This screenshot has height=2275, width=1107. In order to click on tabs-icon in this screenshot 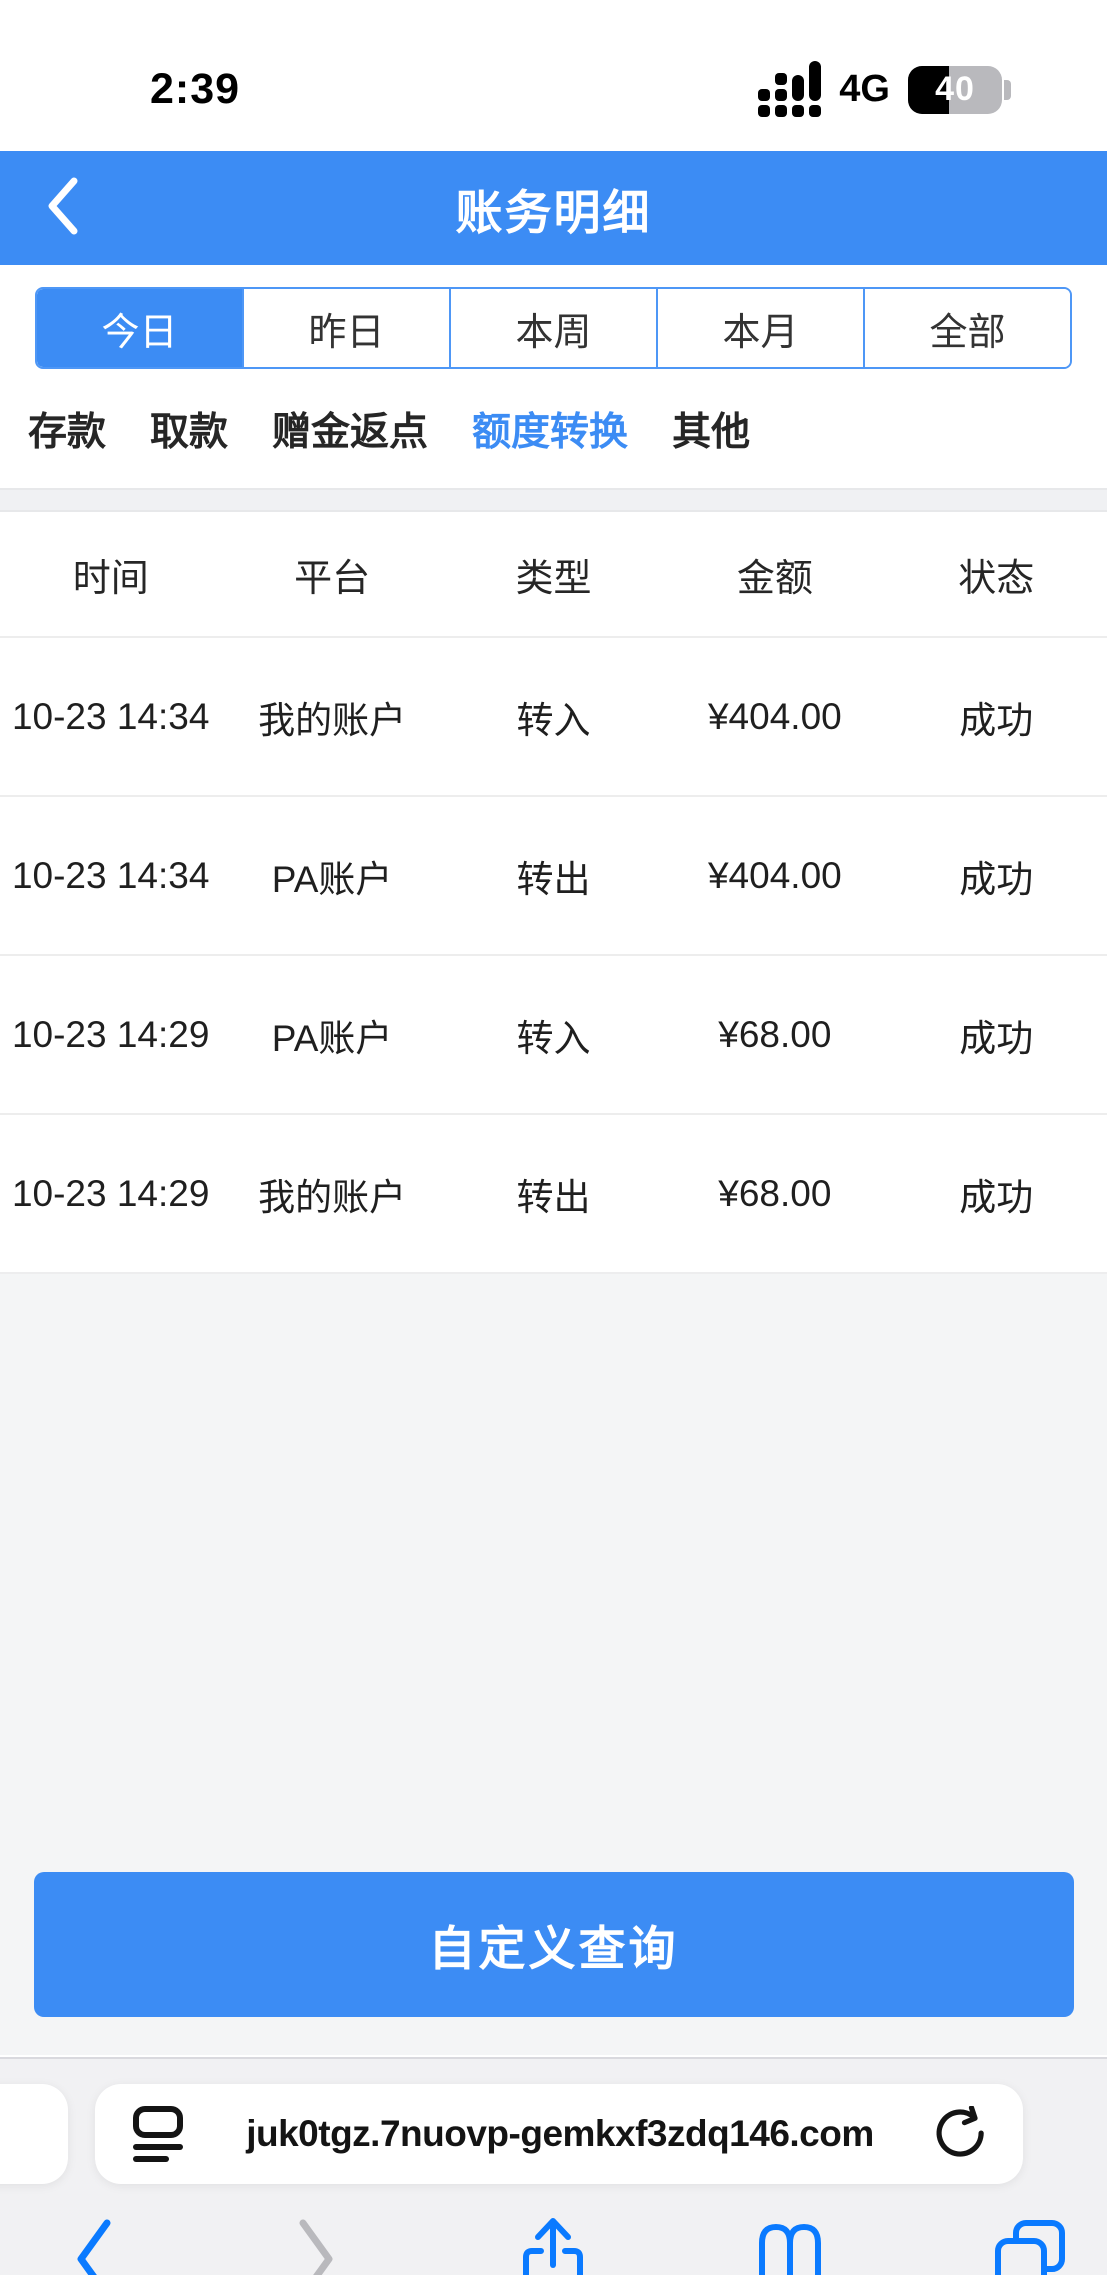, I will do `click(1030, 2246)`.